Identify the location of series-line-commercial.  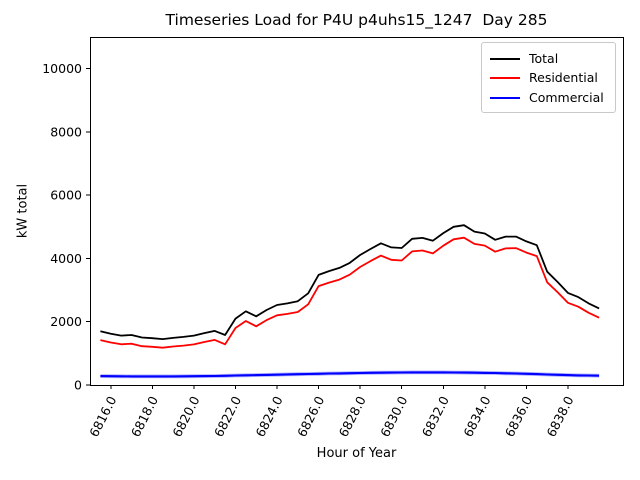
(350, 374).